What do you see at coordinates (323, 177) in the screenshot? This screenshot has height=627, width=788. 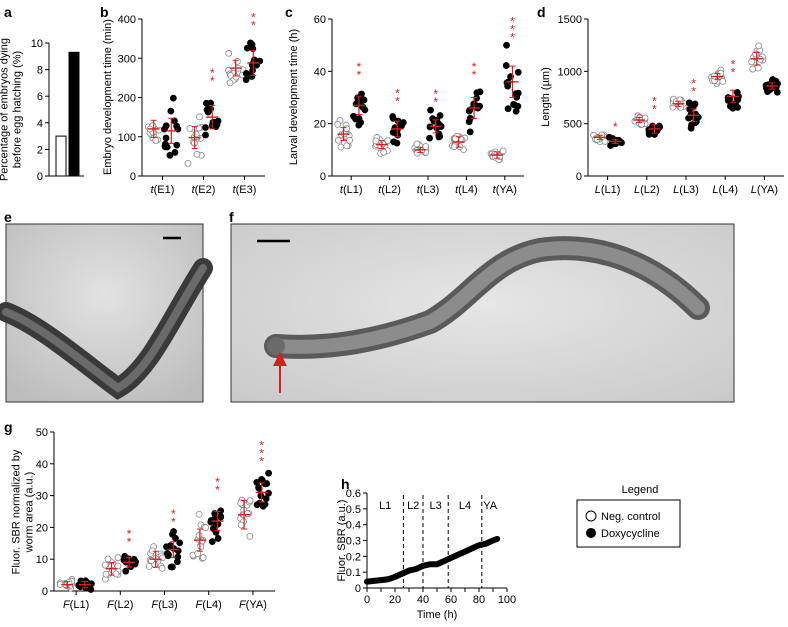 I see `chart-c-y-tick-label: 0` at bounding box center [323, 177].